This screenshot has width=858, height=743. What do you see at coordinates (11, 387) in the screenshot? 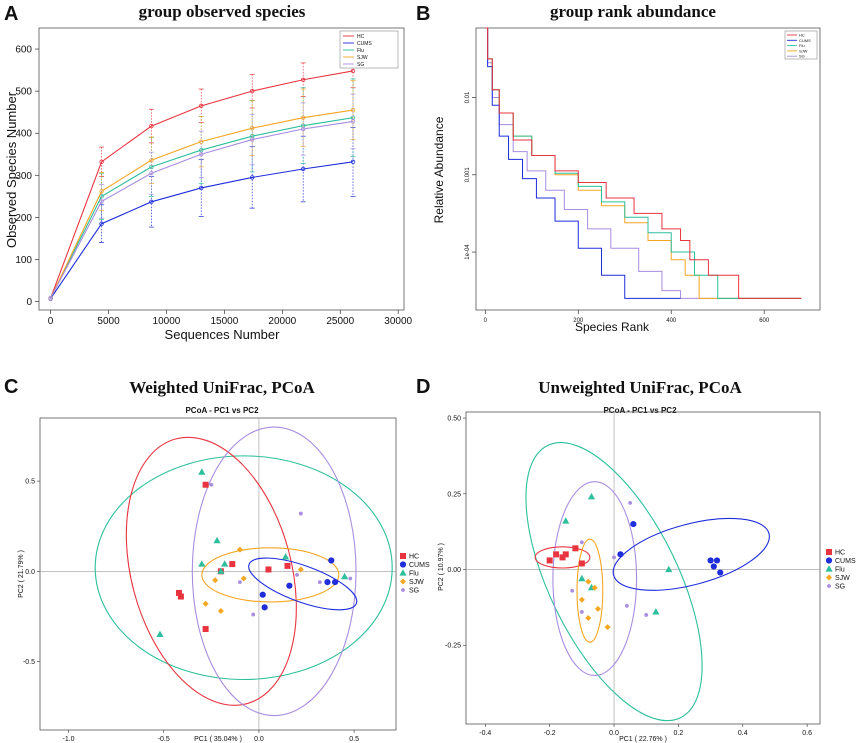
I see `panel-letter-c: C` at bounding box center [11, 387].